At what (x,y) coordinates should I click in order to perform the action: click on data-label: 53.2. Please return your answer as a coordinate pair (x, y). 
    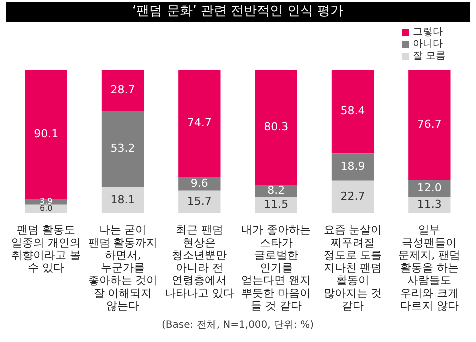
    Looking at the image, I should click on (123, 149).